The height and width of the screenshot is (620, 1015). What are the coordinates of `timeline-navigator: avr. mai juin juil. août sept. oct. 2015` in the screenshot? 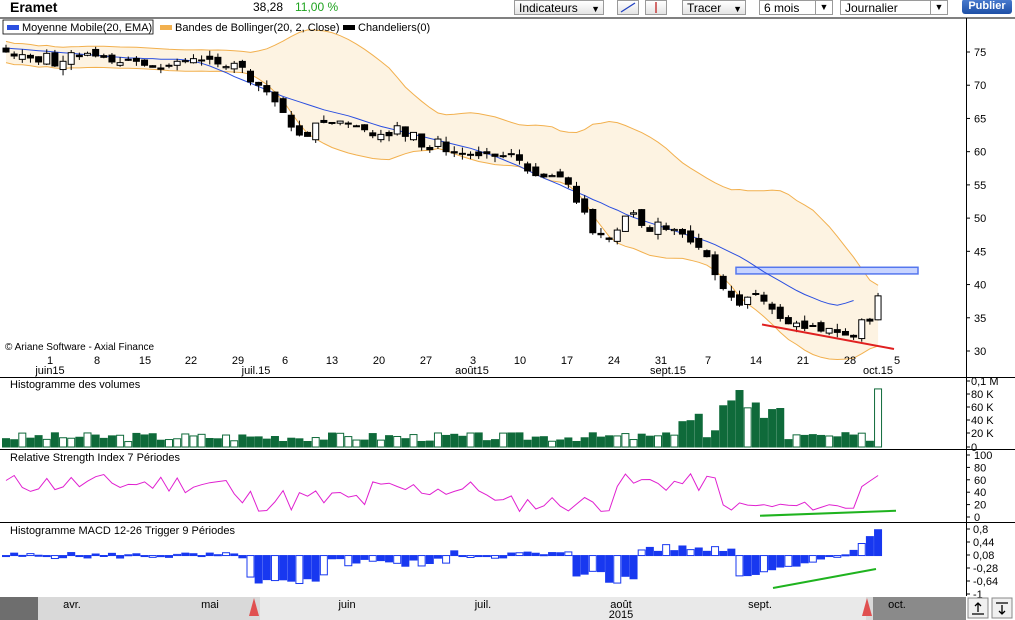 It's located at (506, 608).